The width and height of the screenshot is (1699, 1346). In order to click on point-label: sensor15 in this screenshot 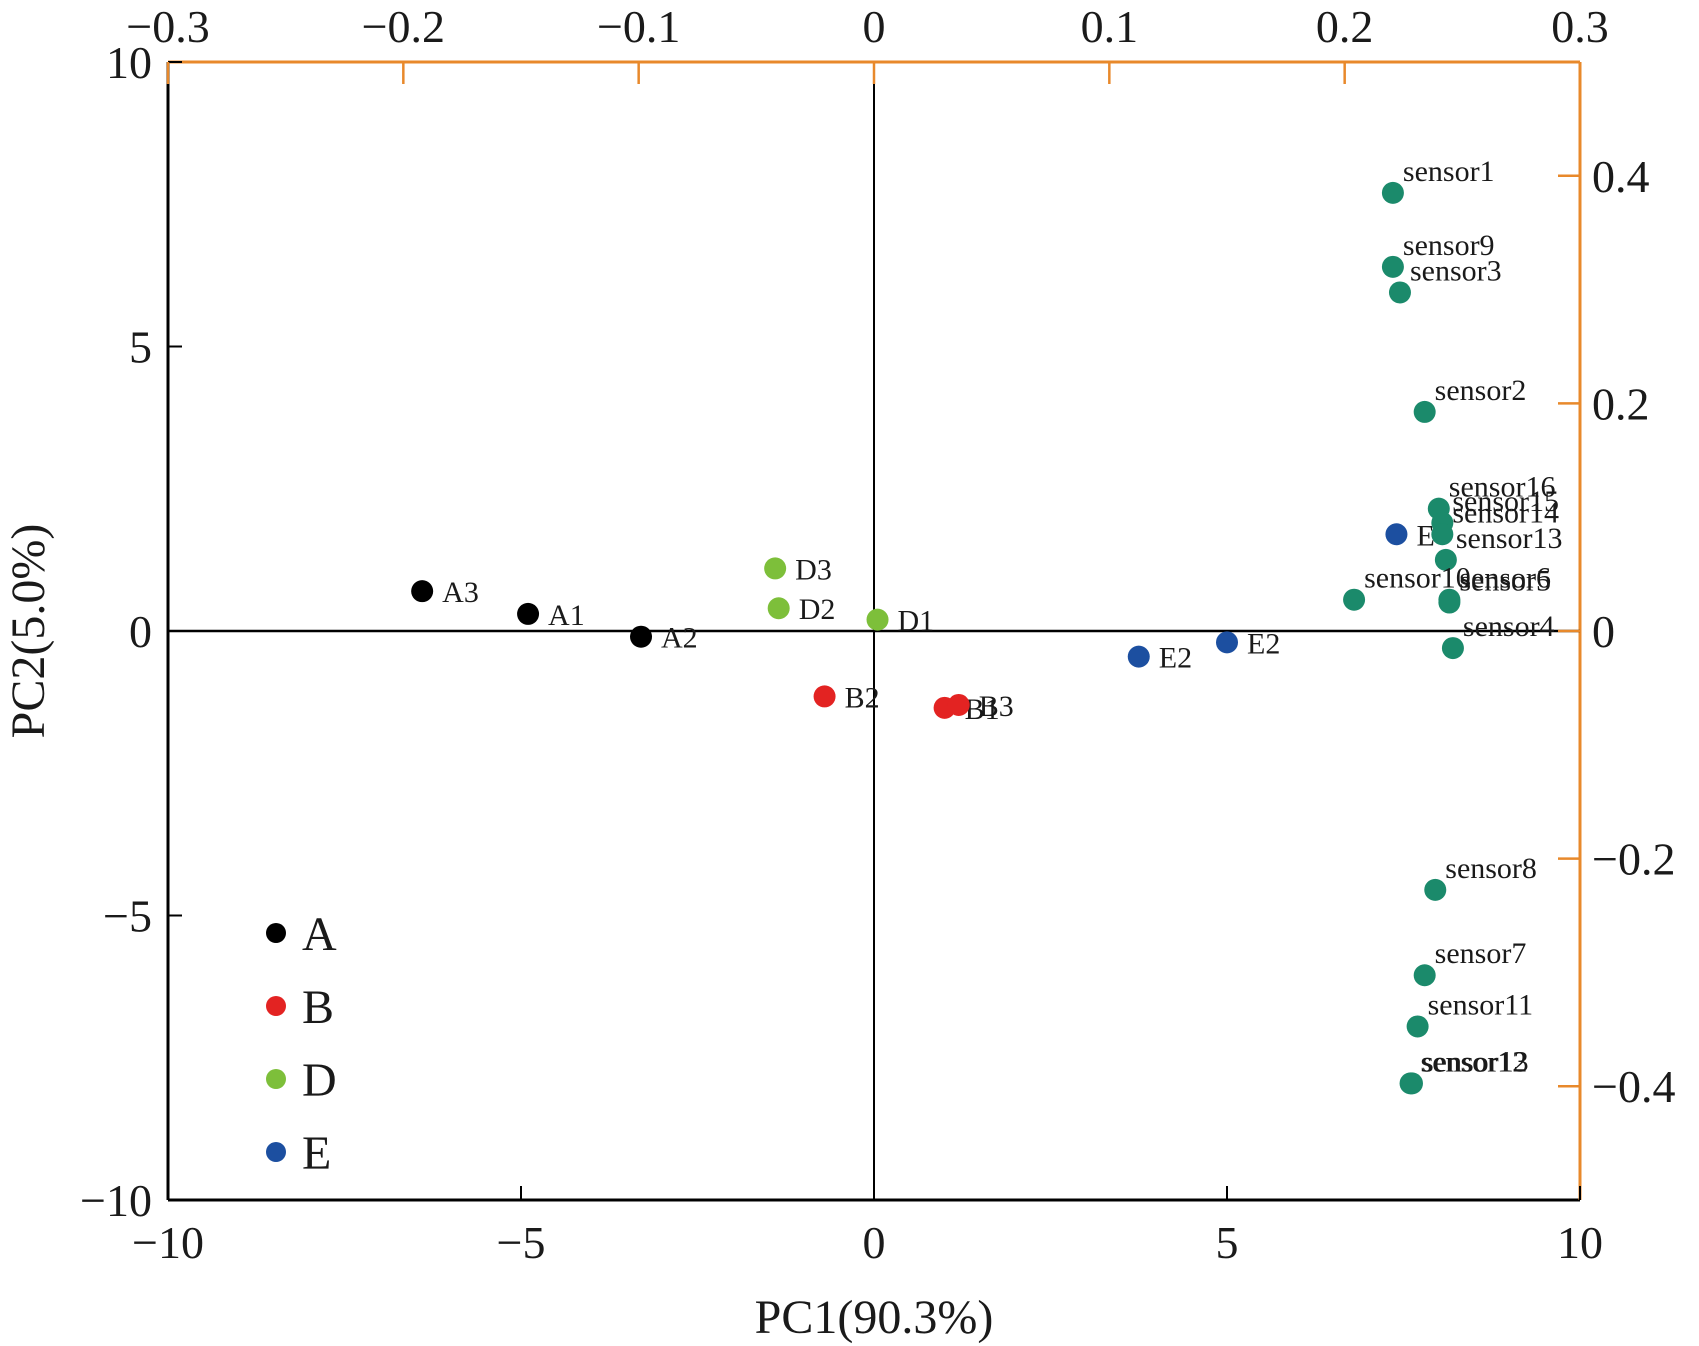, I will do `click(1505, 501)`.